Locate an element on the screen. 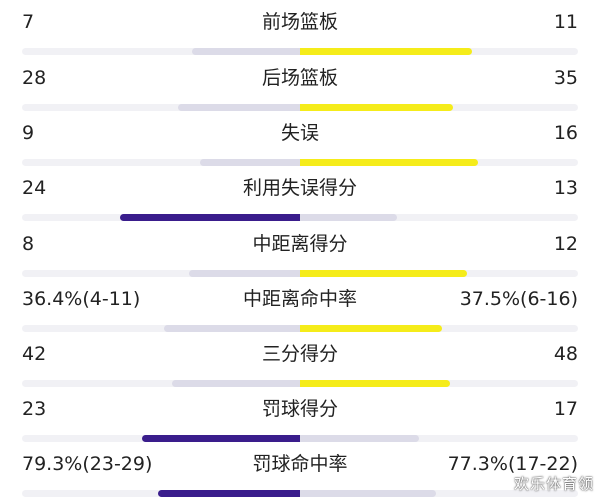  stat-row: 28 后场篮板 35 is located at coordinates (300, 92).